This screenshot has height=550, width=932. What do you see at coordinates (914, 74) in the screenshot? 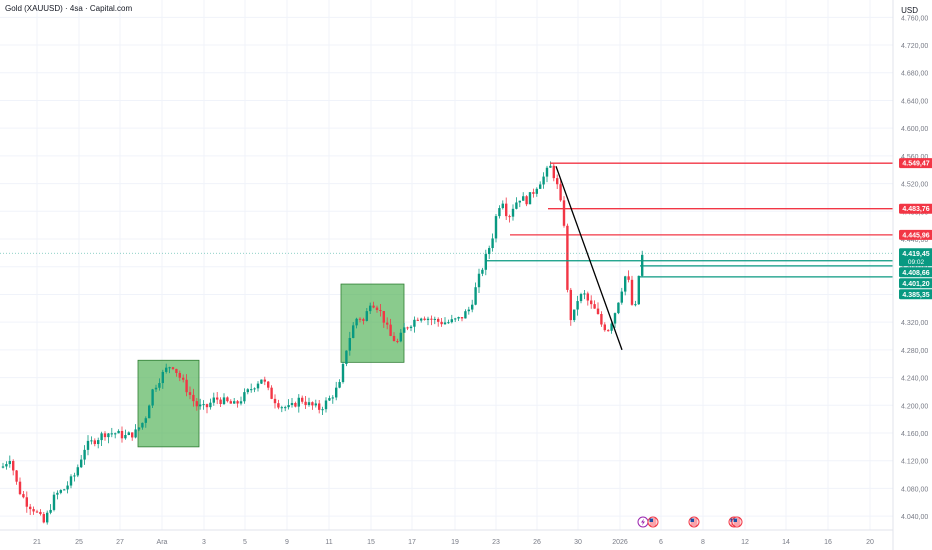
I see `y-tick-label: 4.680,00` at bounding box center [914, 74].